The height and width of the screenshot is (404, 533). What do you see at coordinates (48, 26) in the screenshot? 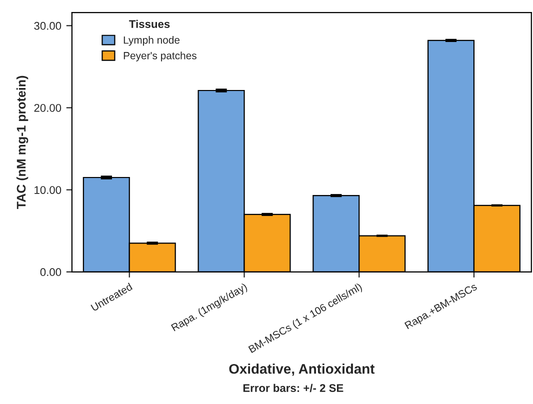
I see `y-tick-label: 30.00` at bounding box center [48, 26].